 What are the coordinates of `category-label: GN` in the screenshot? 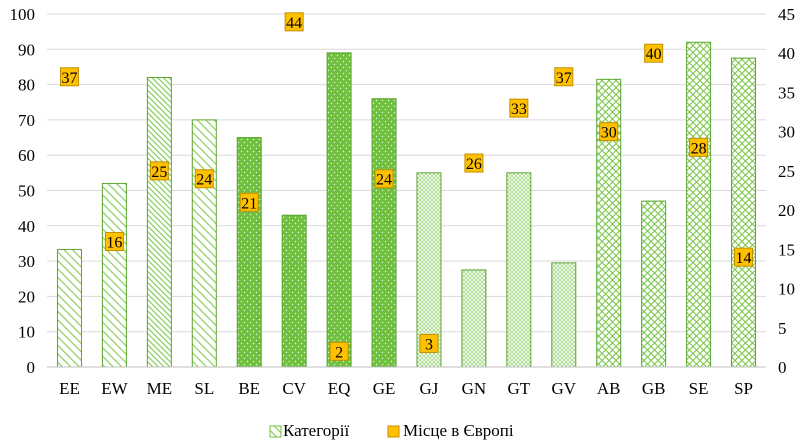 It's located at (474, 388).